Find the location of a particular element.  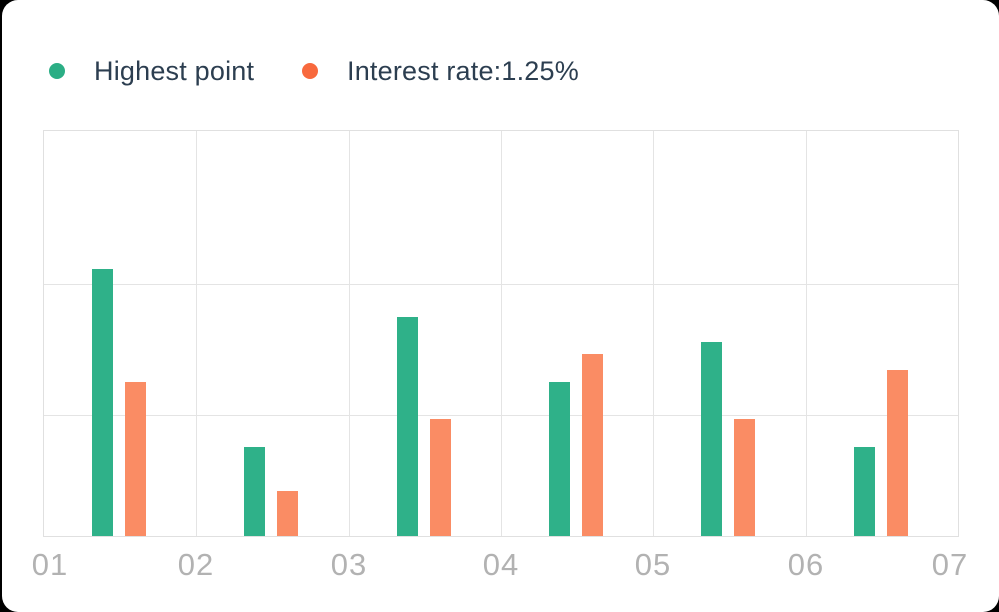

x-axis: 01 02 03 04 05 06 07 is located at coordinates (499, 565).